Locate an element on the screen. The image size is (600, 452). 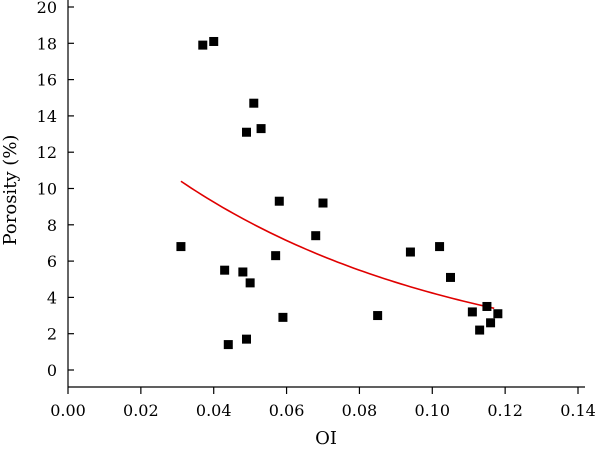
y-axis-title: Porosity (%) is located at coordinates (10, 190).